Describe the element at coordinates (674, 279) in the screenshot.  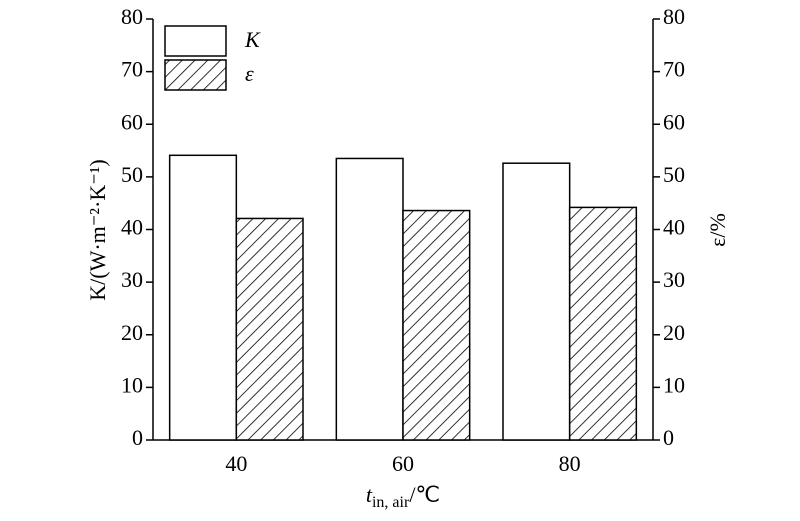
I see `y2-tick-label: 30` at that location.